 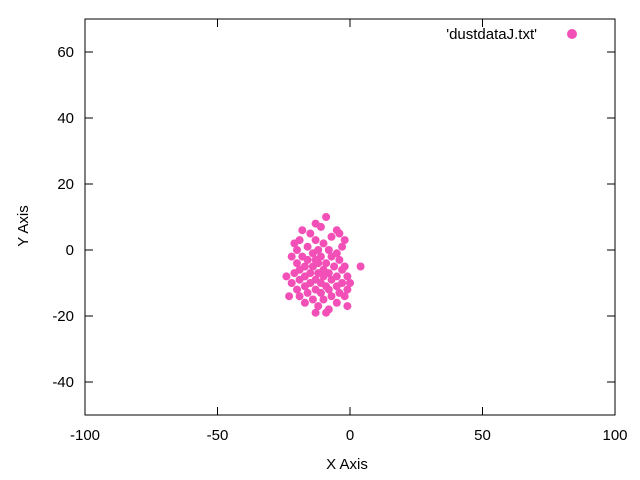 I want to click on y-tick-label: 40, so click(x=65, y=118).